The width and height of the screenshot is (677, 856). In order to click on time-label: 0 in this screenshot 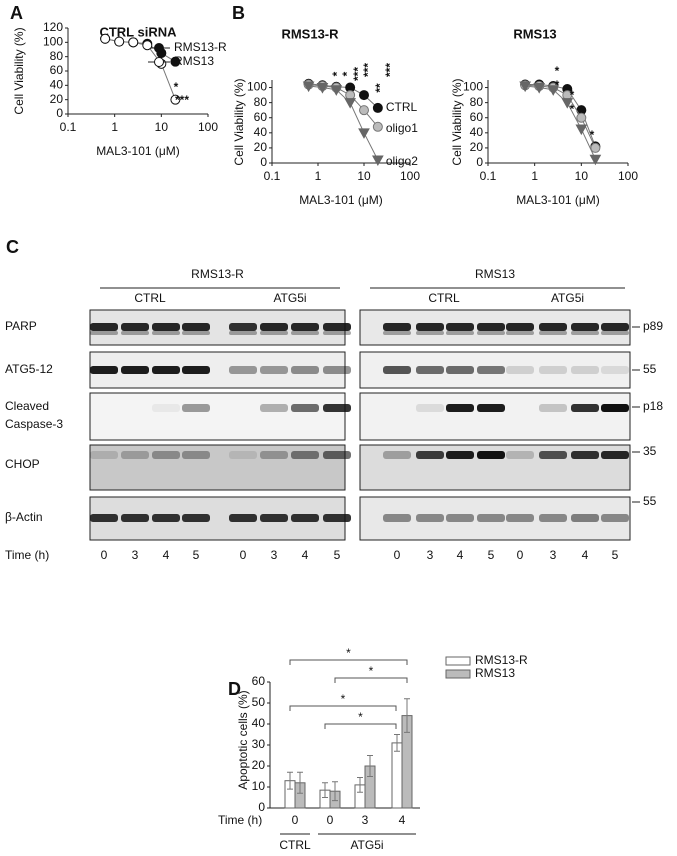, I will do `click(520, 555)`.